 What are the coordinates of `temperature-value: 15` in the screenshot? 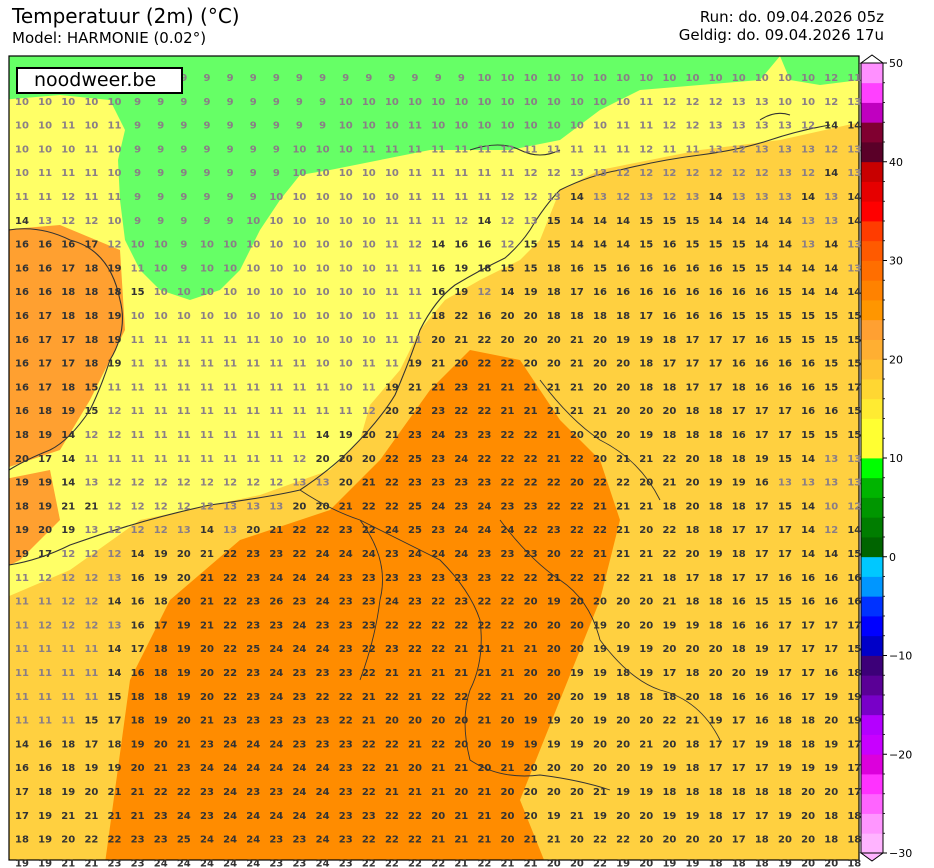 It's located at (600, 268).